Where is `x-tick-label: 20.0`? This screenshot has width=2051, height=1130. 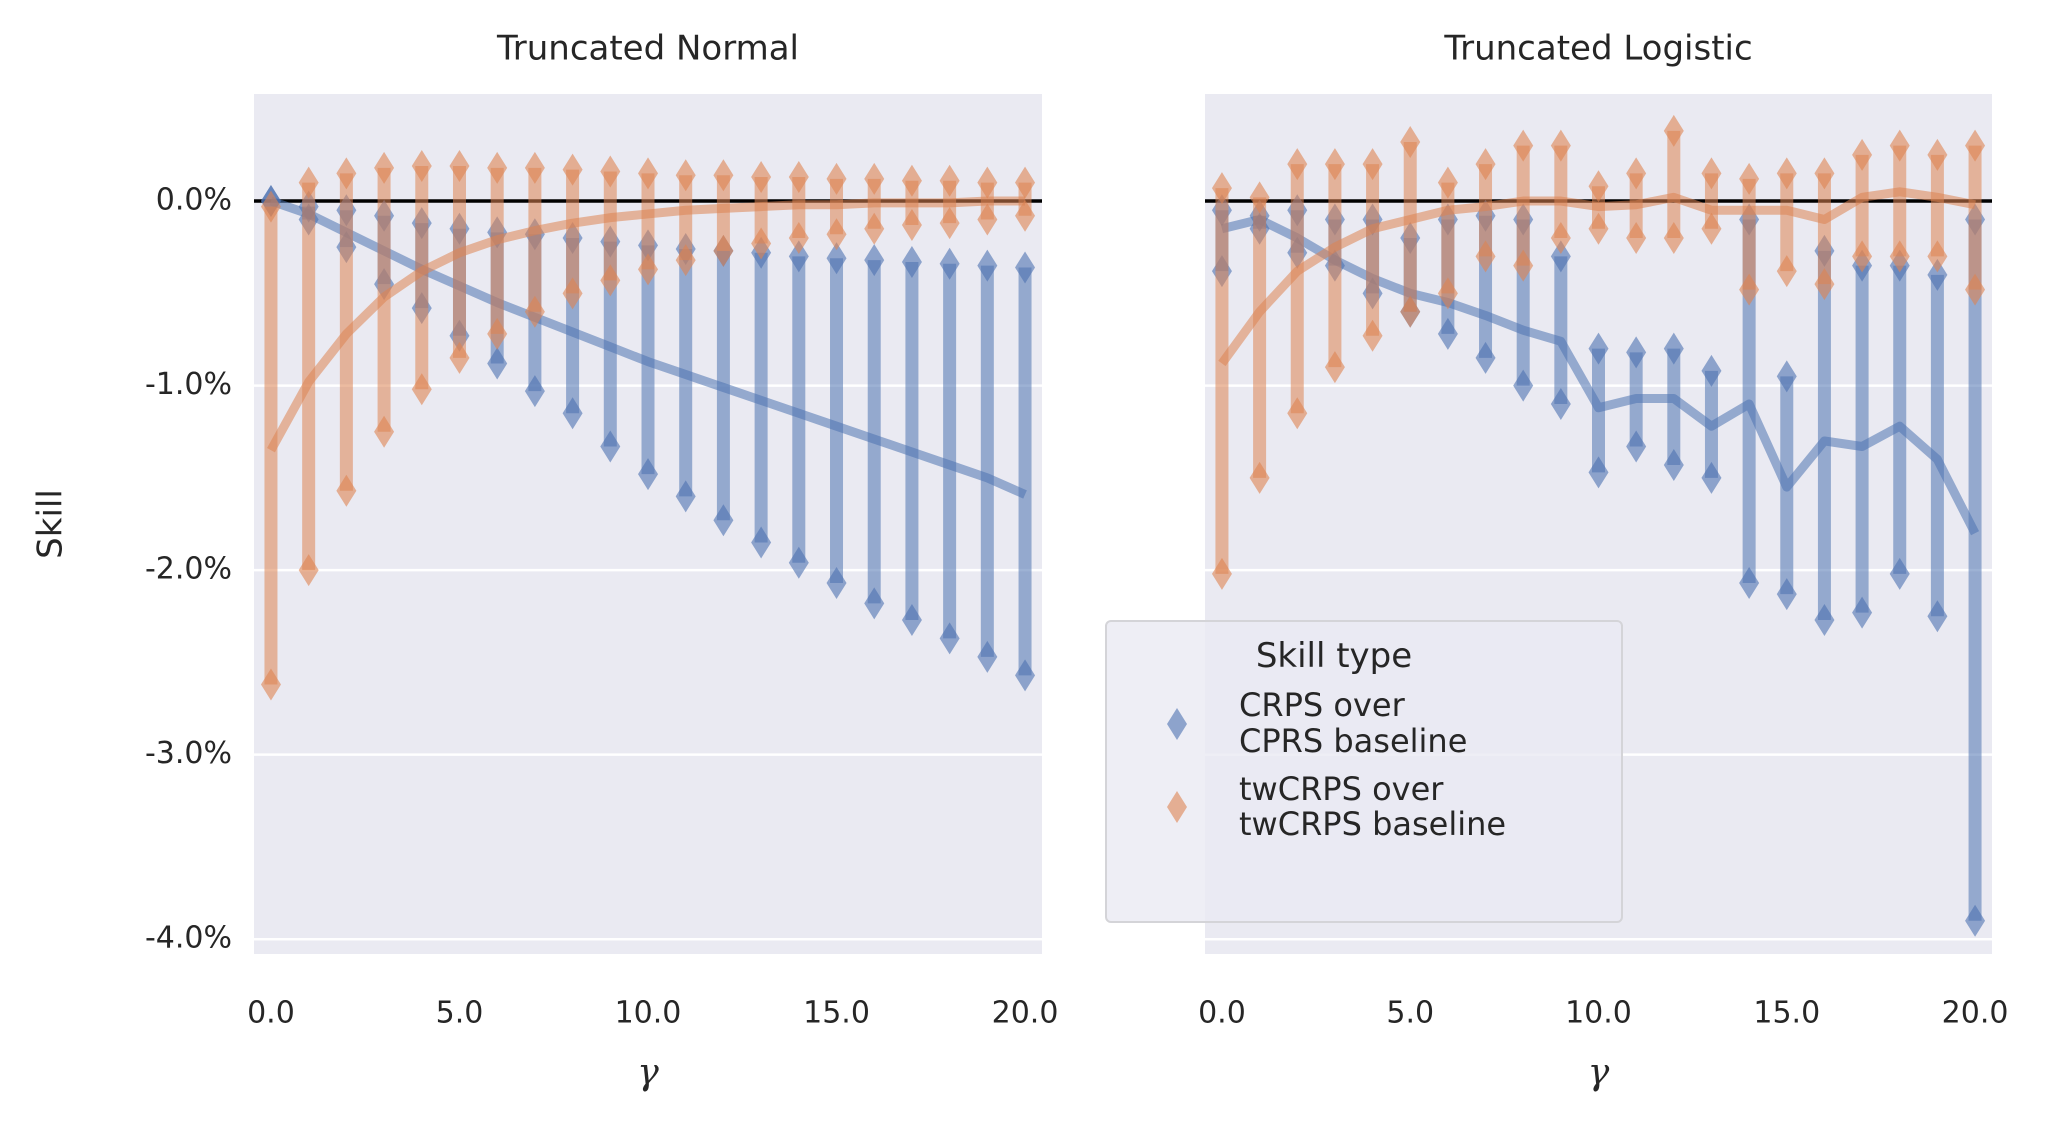 x-tick-label: 20.0 is located at coordinates (1025, 1013).